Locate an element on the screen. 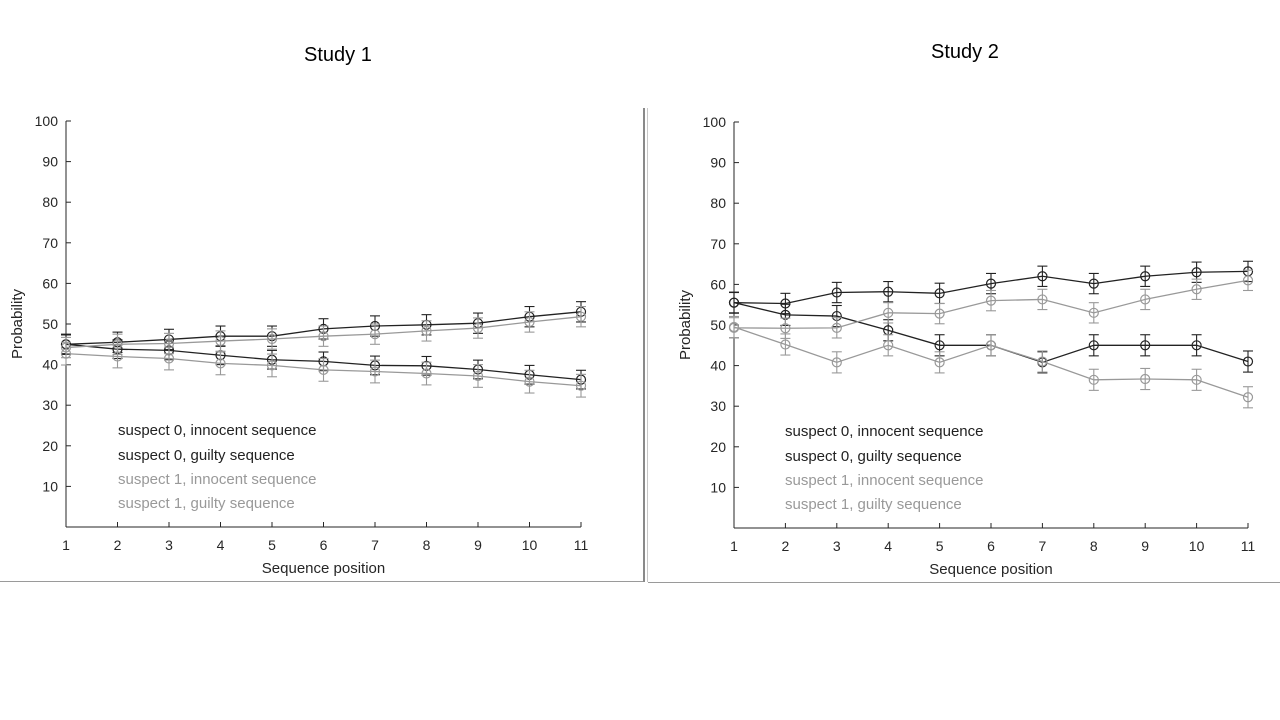 Image resolution: width=1280 pixels, height=720 pixels. x-tick-label: 9 is located at coordinates (478, 545).